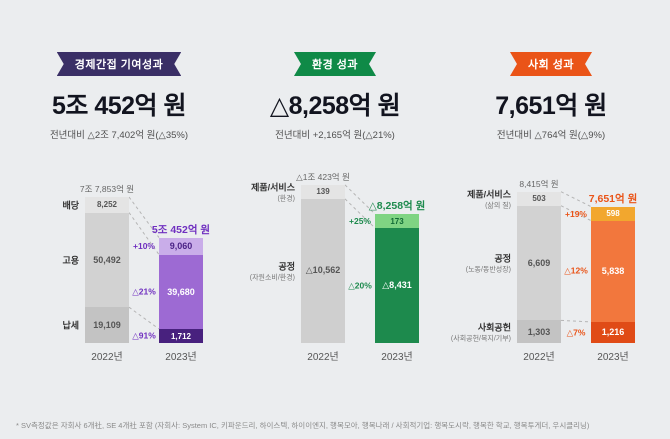 The image size is (670, 439). What do you see at coordinates (576, 332) in the screenshot?
I see `pct-change-label: △7%` at bounding box center [576, 332].